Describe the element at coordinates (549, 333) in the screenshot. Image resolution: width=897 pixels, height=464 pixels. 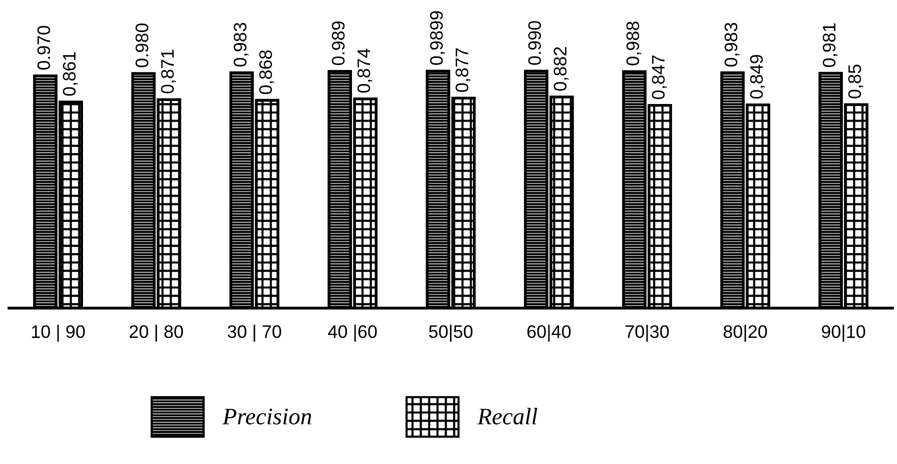
I see `x-tick-label: 60|40` at that location.